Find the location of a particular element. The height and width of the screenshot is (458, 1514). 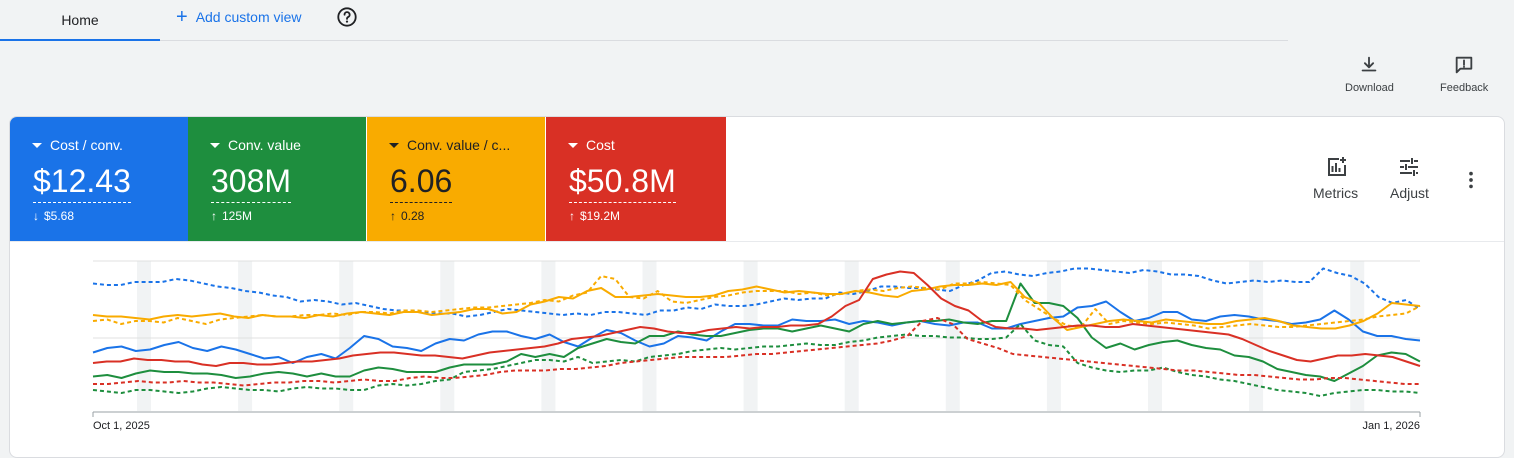

tune-icon is located at coordinates (1409, 167).